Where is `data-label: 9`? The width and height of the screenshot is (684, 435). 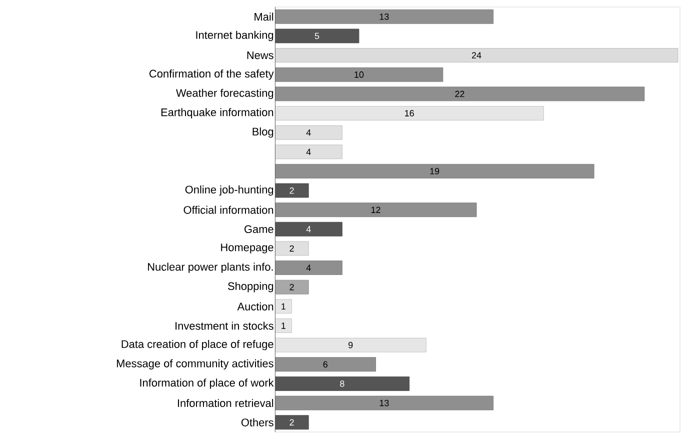 data-label: 9 is located at coordinates (350, 345).